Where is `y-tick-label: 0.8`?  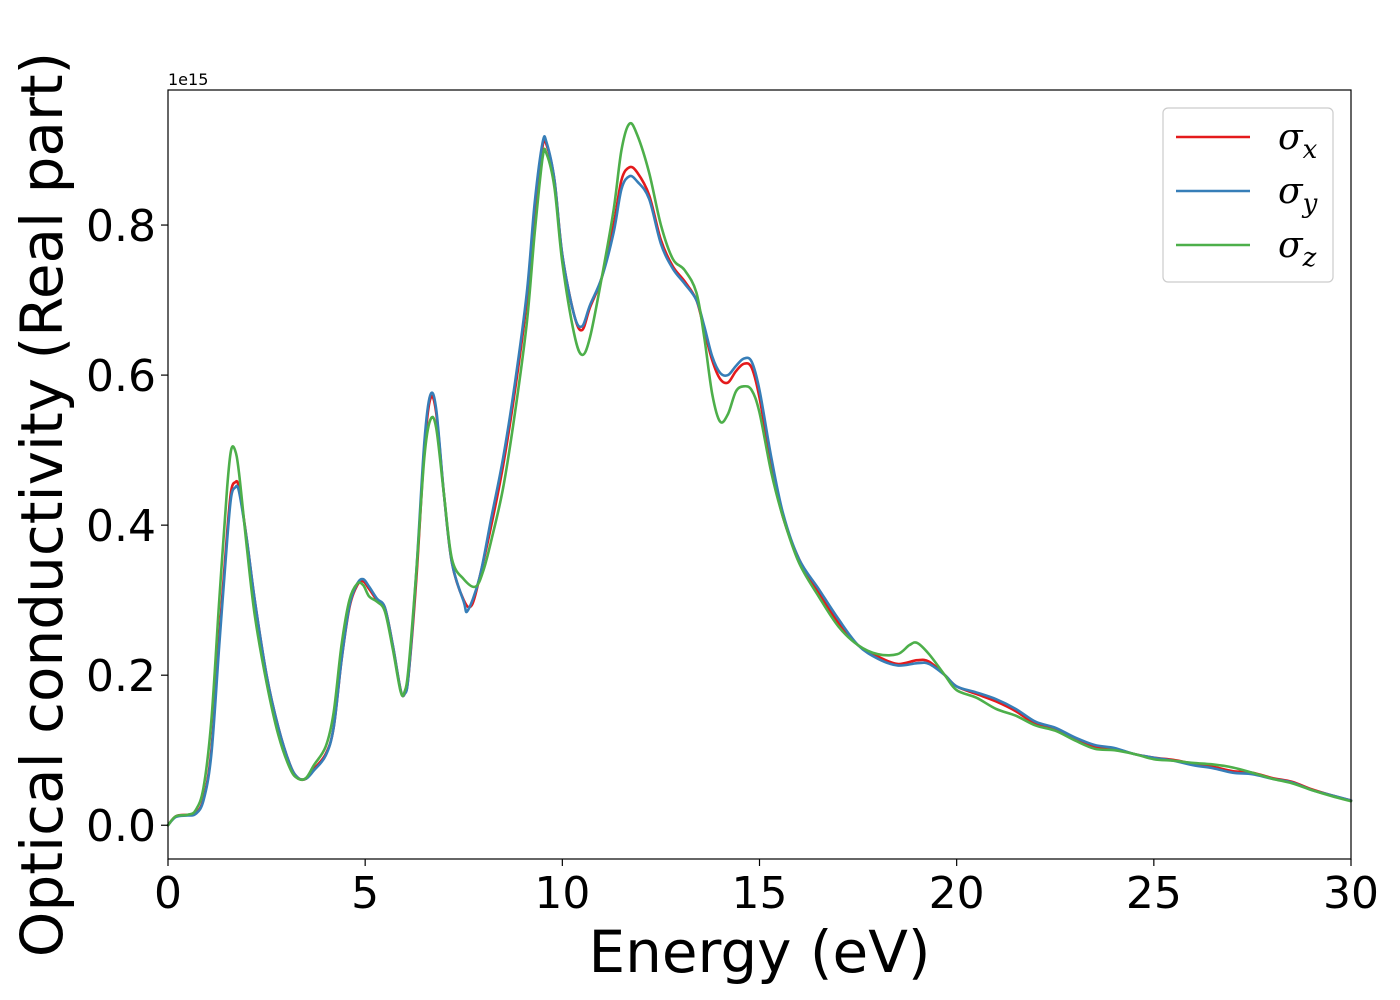
y-tick-label: 0.8 is located at coordinates (121, 226).